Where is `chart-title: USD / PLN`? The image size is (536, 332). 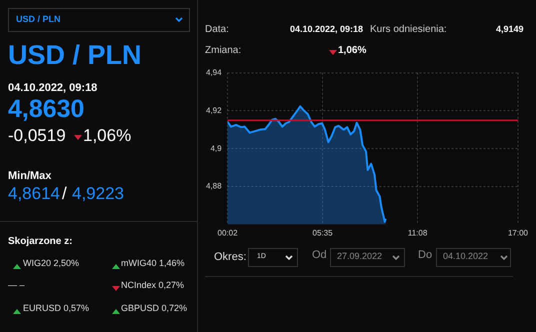 chart-title: USD / PLN is located at coordinates (75, 55).